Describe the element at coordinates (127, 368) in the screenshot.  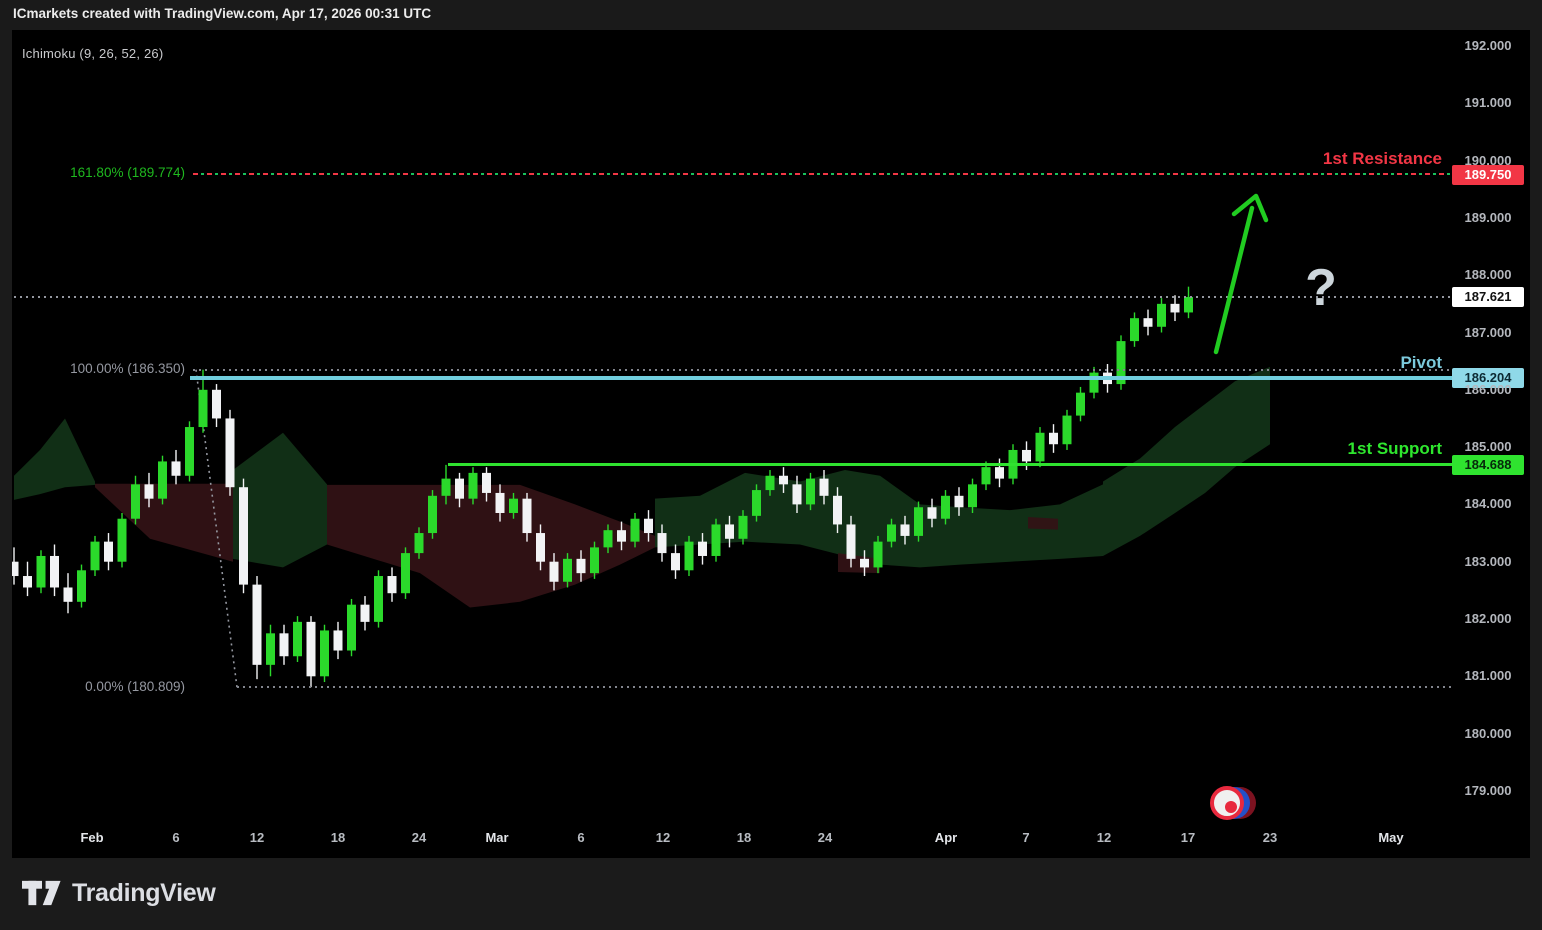
I see `fib-100-label: 100.00% (186.350)` at that location.